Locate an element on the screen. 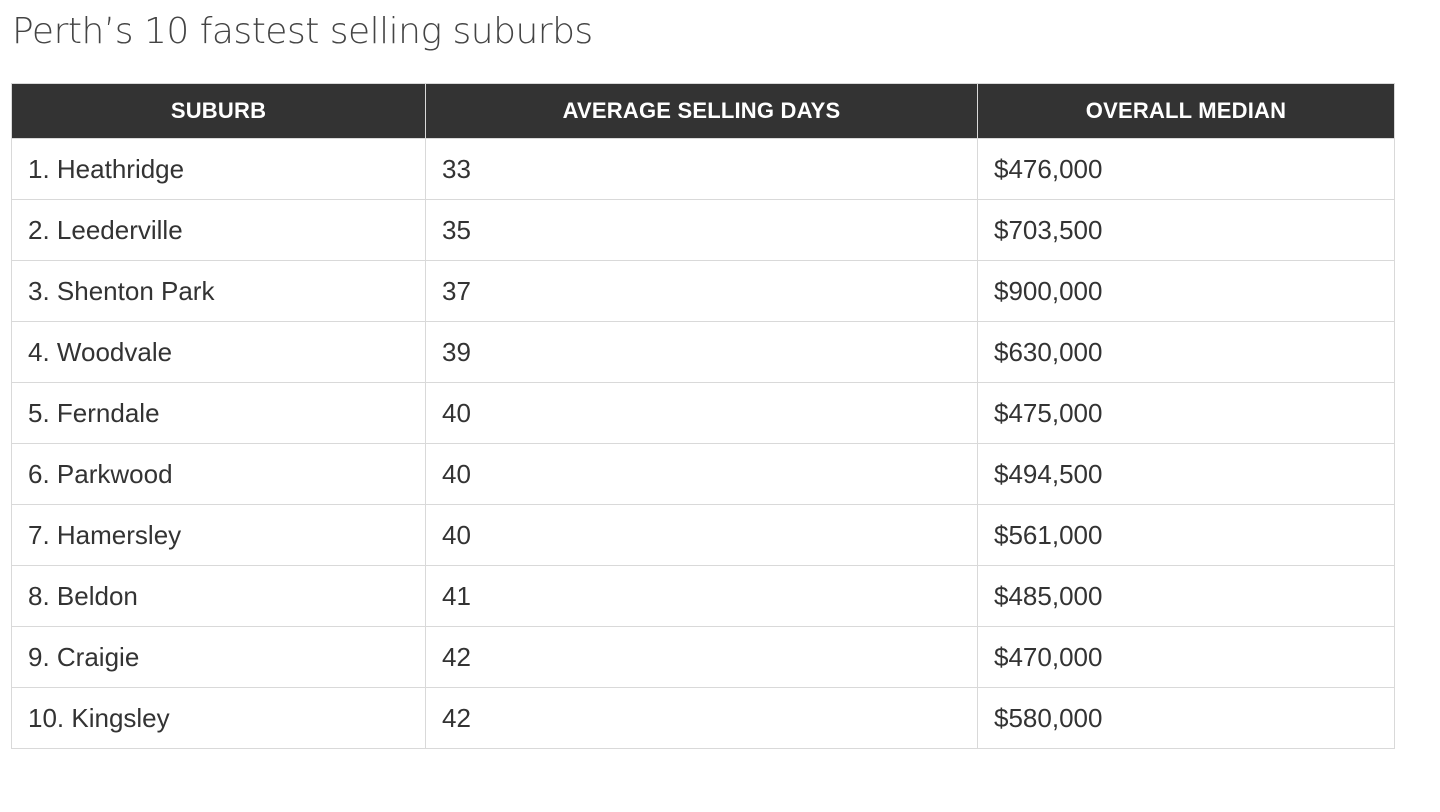  table-row: 4. Woodvale 39 $630,000 is located at coordinates (703, 352).